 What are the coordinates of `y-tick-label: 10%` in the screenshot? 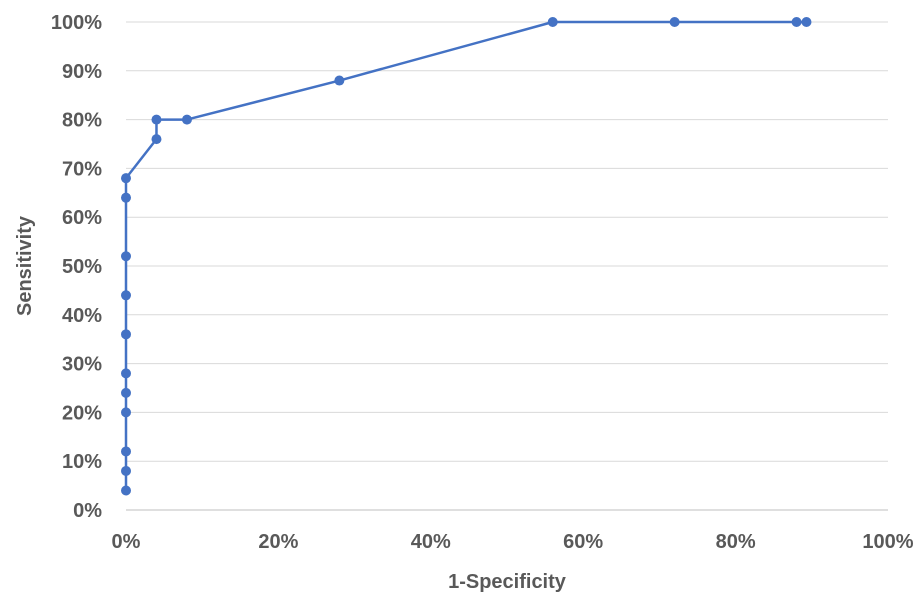 It's located at (82, 462).